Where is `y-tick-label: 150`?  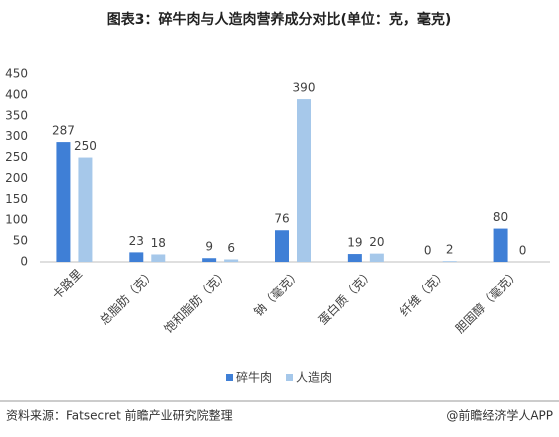 y-tick-label: 150 is located at coordinates (16, 199).